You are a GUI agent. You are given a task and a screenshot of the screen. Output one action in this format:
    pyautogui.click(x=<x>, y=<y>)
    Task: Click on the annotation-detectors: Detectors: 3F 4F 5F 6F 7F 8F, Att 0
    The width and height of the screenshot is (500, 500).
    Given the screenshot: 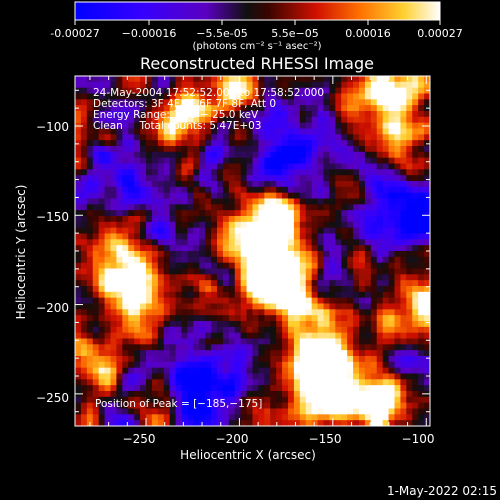 What is the action you would take?
    pyautogui.click(x=184, y=104)
    